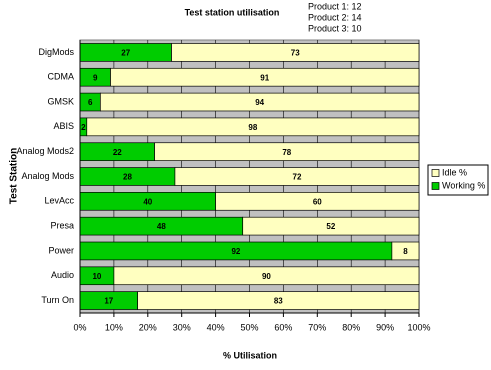  Describe the element at coordinates (335, 6) in the screenshot. I see `annotation: Product 1: 12` at that location.